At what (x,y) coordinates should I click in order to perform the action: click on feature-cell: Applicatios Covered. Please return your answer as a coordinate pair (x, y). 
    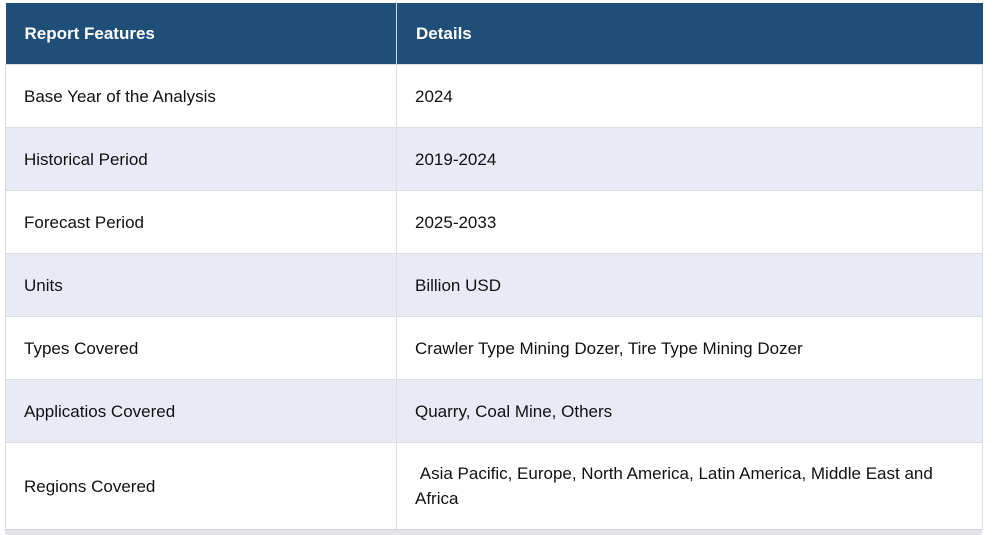
    Looking at the image, I should click on (201, 411).